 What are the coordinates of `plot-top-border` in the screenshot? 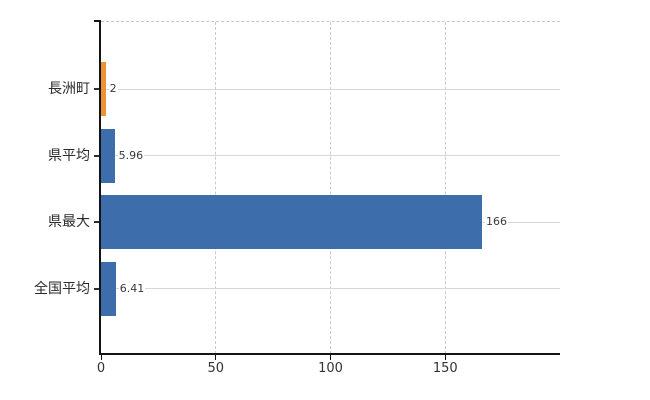 It's located at (330, 21).